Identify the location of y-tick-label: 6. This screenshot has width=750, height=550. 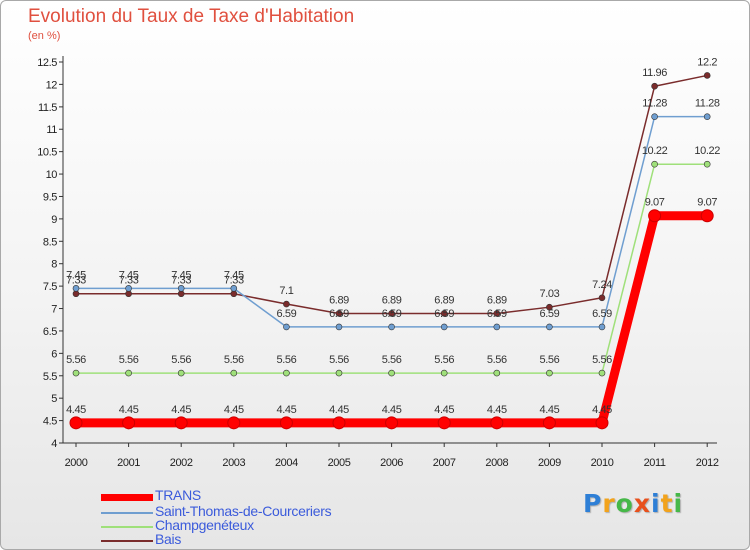
(54, 354).